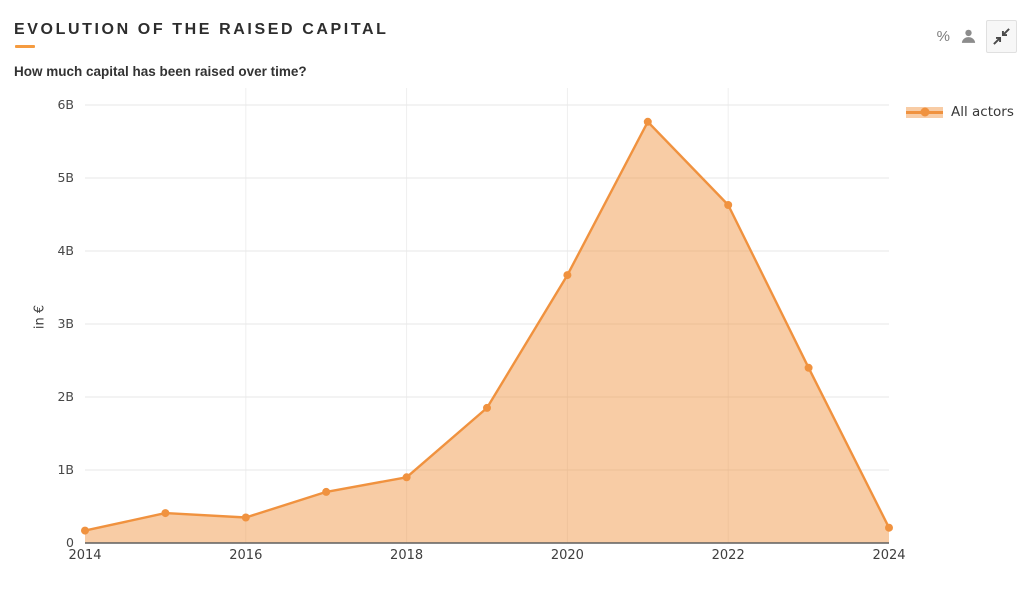  Describe the element at coordinates (40, 317) in the screenshot. I see `y-axis-title: in €` at that location.